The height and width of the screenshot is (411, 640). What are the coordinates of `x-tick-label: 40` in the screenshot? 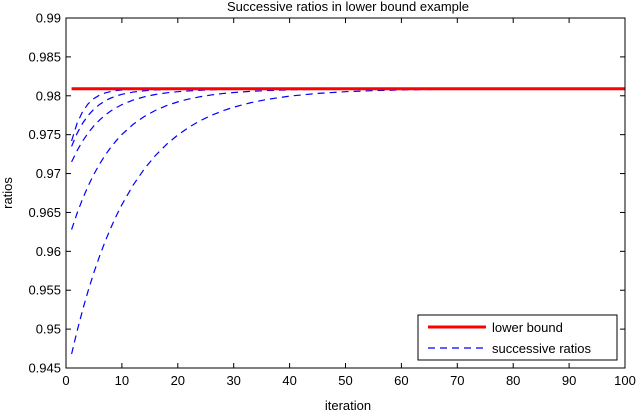 It's located at (289, 380).